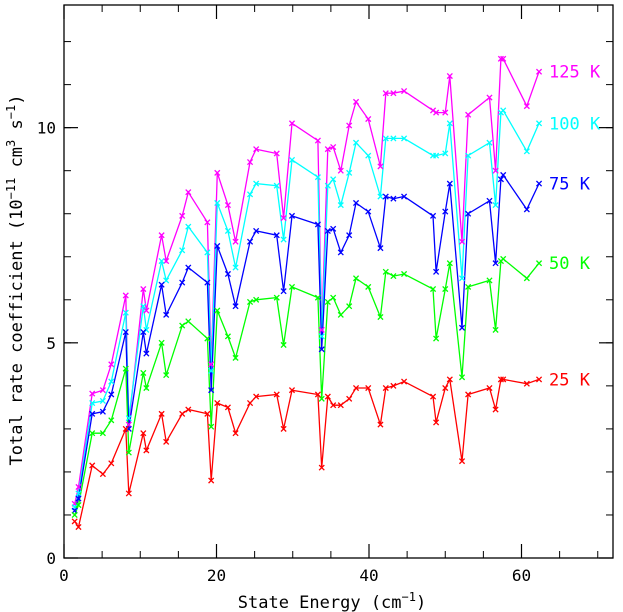 This screenshot has height=612, width=623. What do you see at coordinates (575, 73) in the screenshot?
I see `series-label-125k: 125 K` at bounding box center [575, 73].